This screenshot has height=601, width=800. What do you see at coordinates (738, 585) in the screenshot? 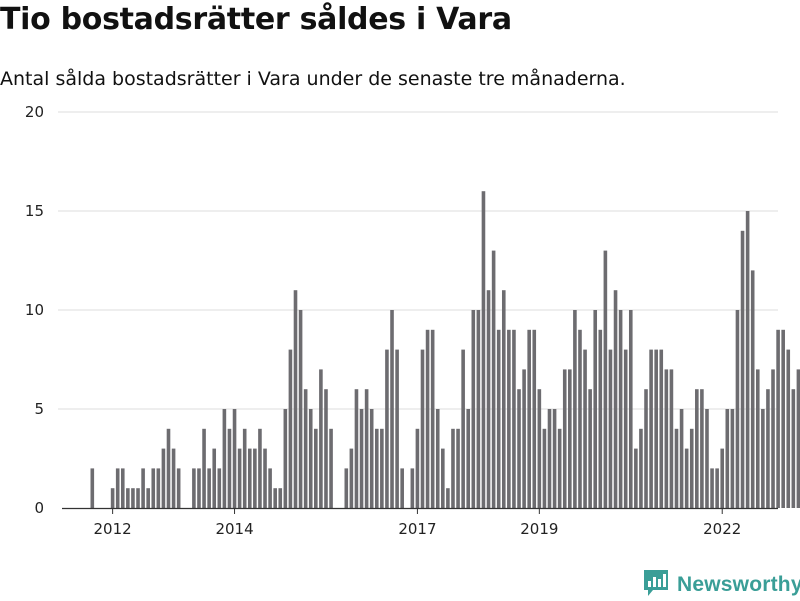
I see `brand-name: Newsworthy` at bounding box center [738, 585].